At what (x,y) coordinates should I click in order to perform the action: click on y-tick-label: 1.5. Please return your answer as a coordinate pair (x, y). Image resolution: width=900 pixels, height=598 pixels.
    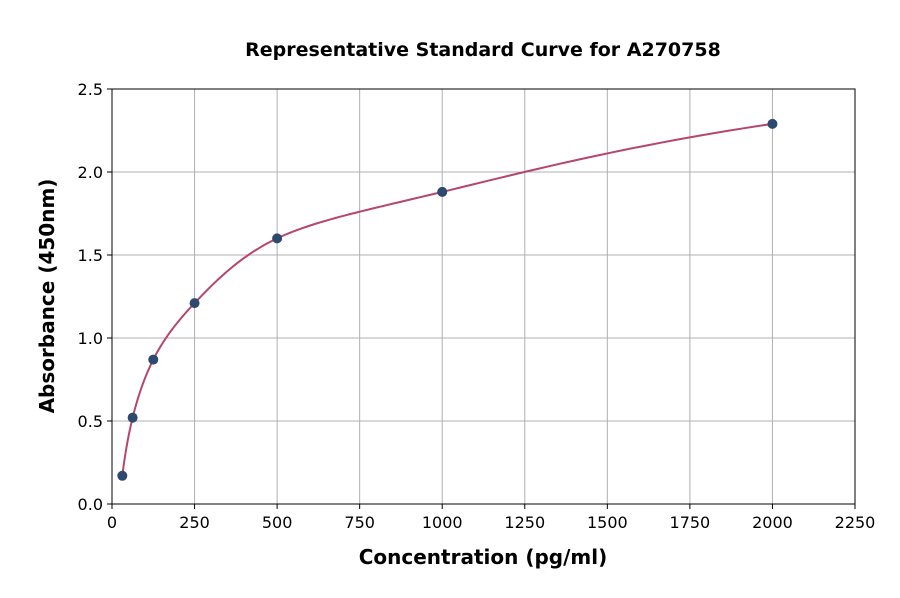
    Looking at the image, I should click on (90, 255).